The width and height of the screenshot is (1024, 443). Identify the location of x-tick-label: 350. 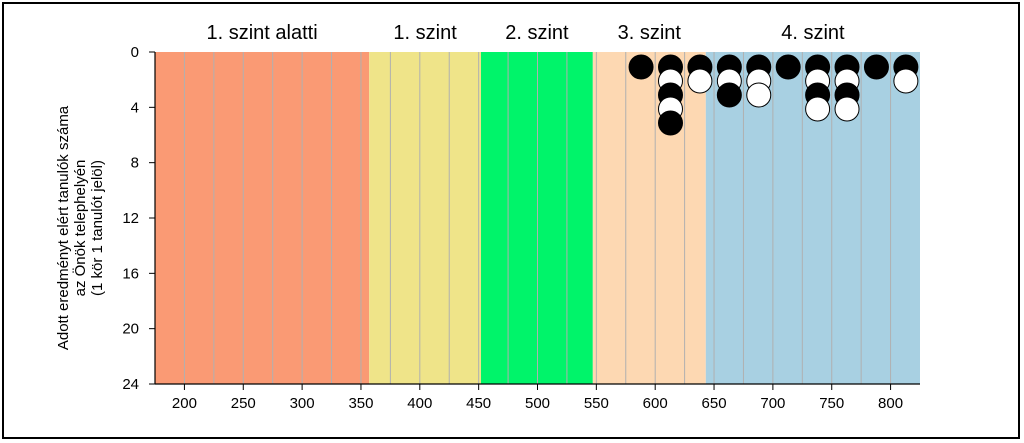
(360, 403).